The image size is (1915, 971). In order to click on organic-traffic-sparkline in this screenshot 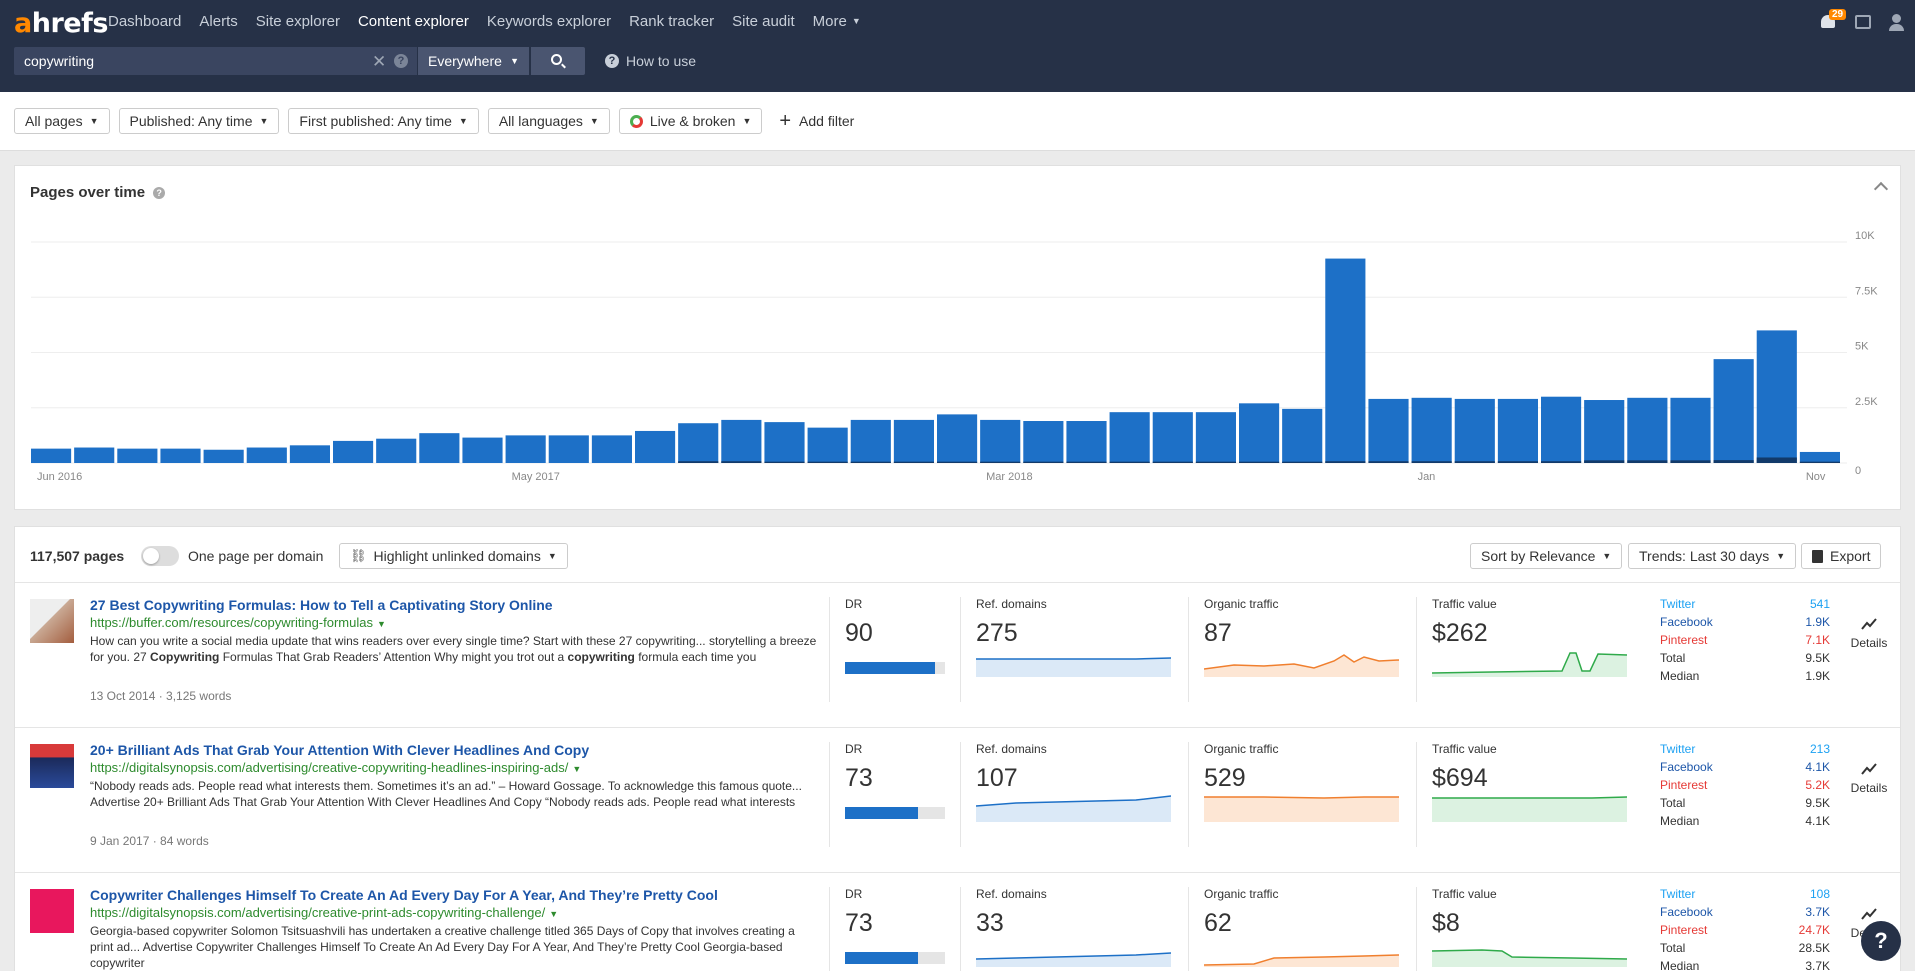, I will do `click(1301, 809)`.